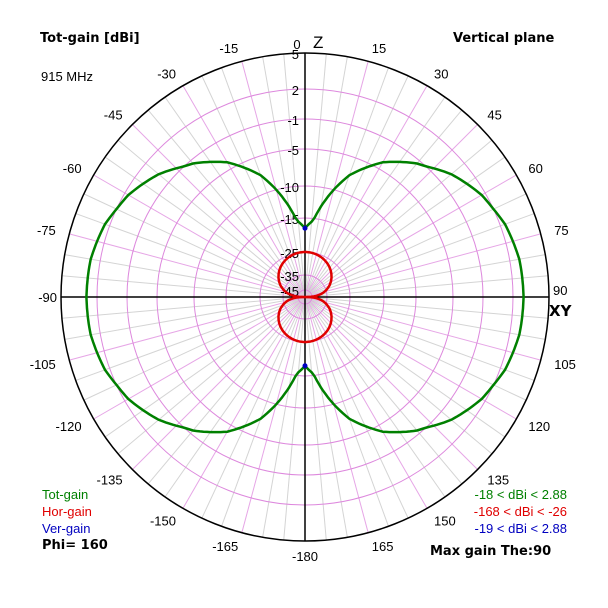  Describe the element at coordinates (163, 520) in the screenshot. I see `svg-text: -150` at that location.